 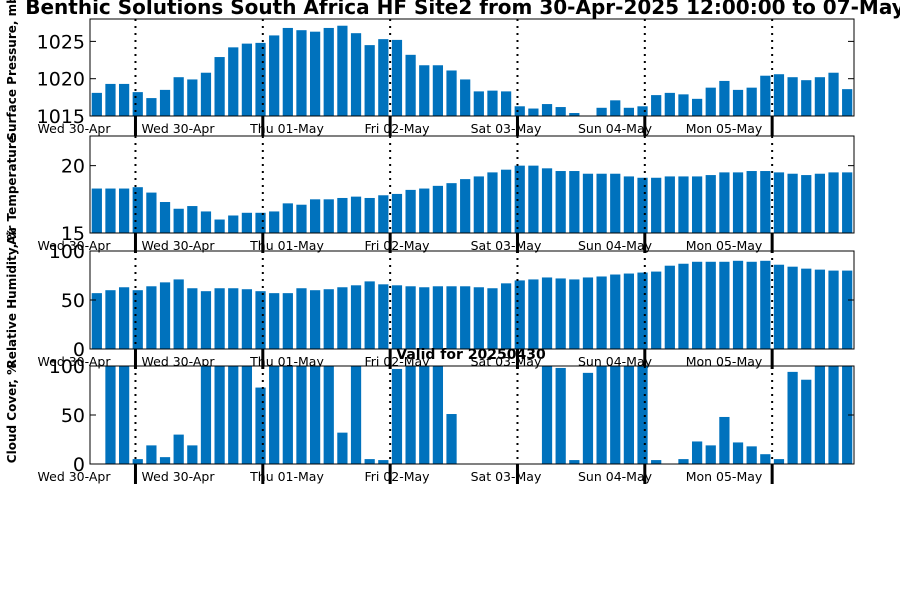 What do you see at coordinates (61, 42) in the screenshot?
I see `ytick-label: 1025` at bounding box center [61, 42].